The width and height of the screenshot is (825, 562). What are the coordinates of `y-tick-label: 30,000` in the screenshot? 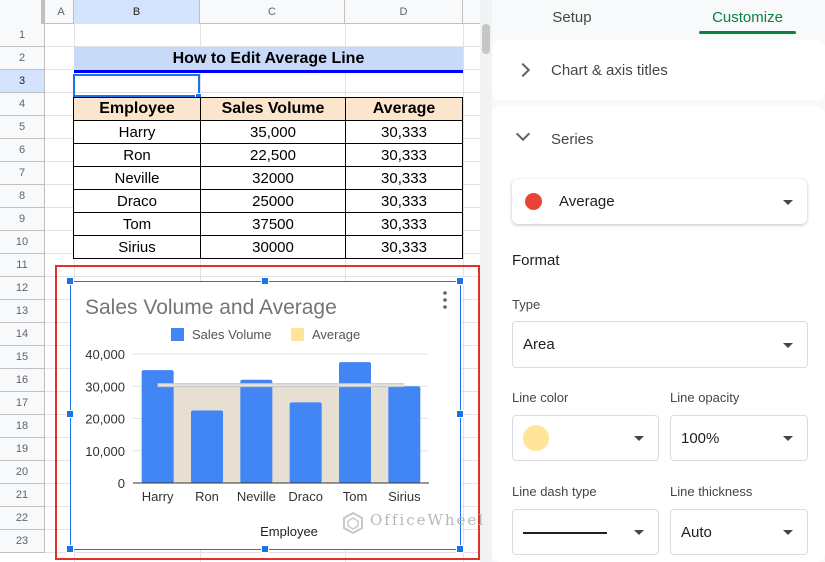 It's located at (105, 386).